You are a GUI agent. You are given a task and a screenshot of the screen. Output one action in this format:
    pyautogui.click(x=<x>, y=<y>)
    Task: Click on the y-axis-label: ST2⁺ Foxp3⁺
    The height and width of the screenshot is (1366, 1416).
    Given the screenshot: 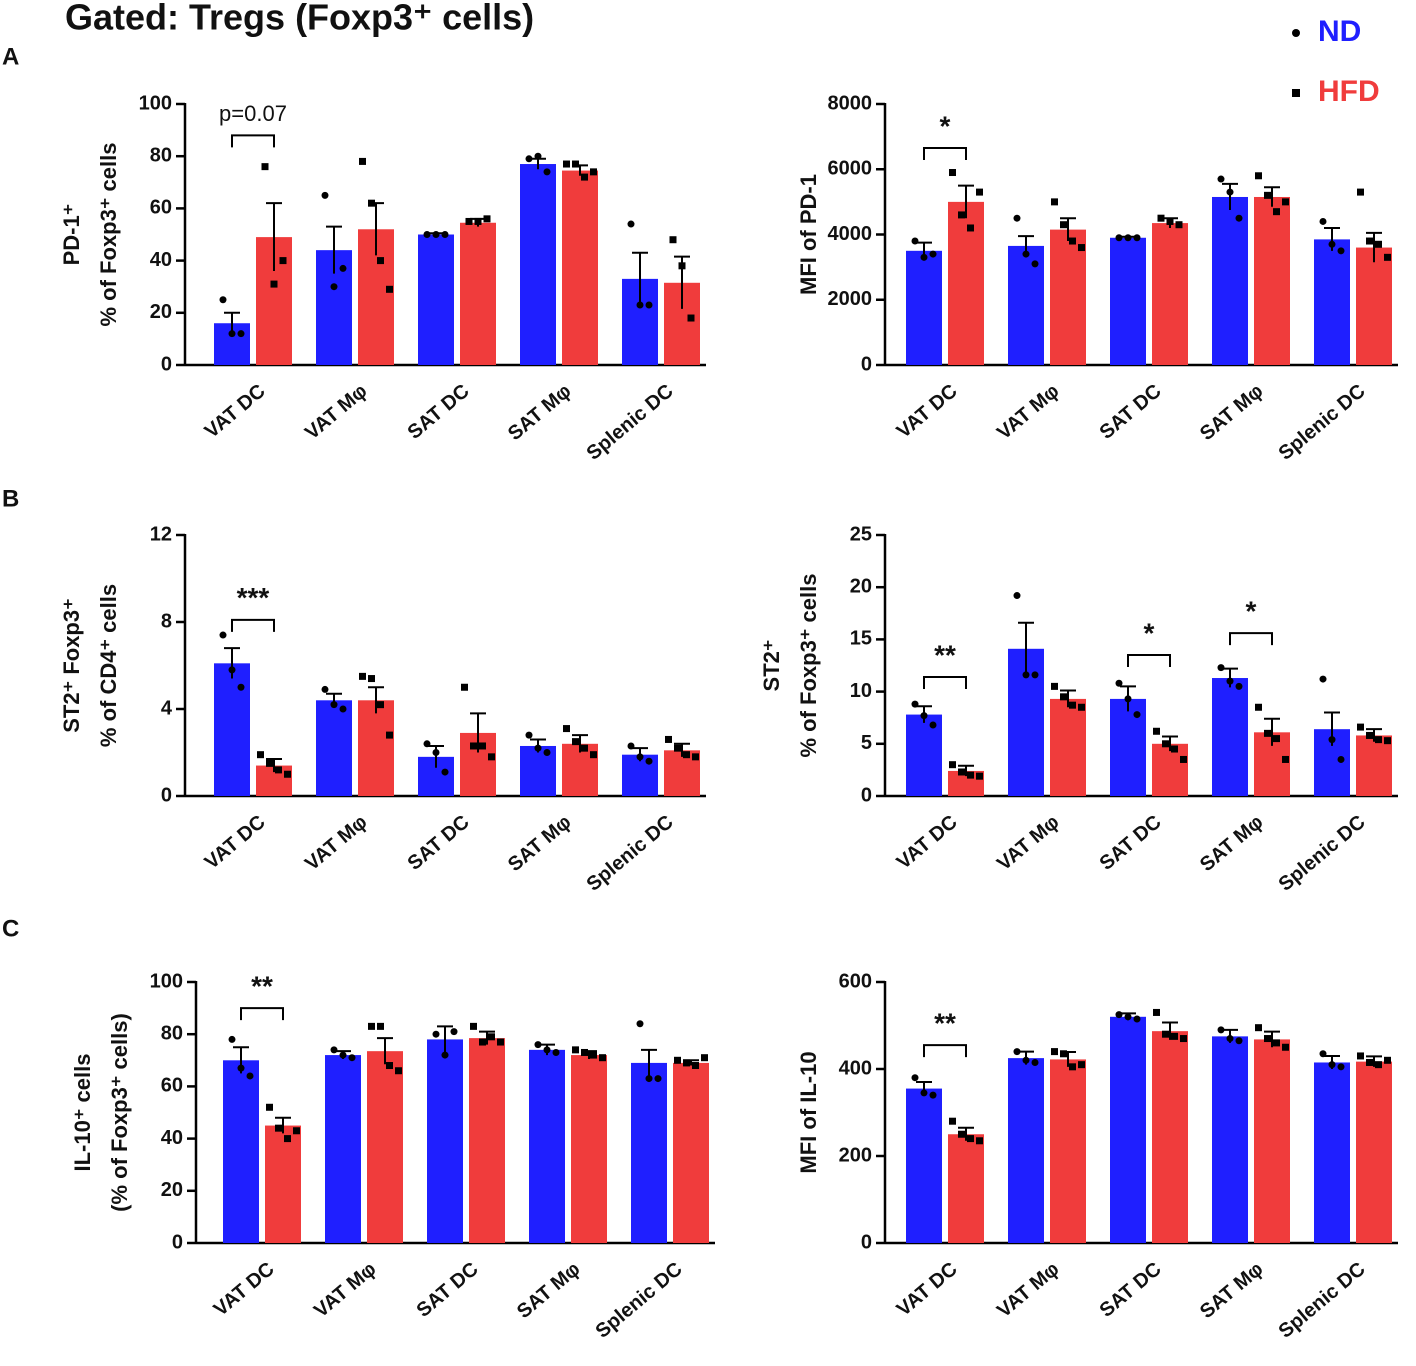 What is the action you would take?
    pyautogui.click(x=71, y=665)
    